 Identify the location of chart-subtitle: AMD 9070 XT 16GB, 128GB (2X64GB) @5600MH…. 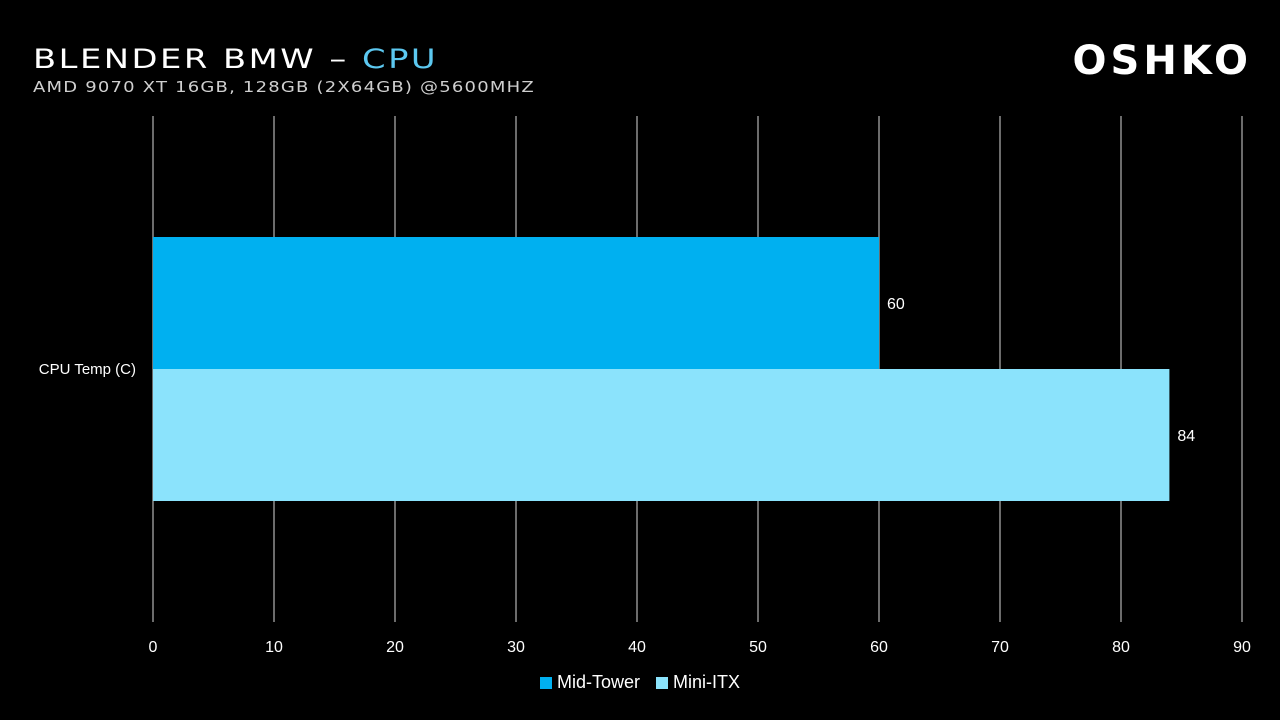
(284, 87).